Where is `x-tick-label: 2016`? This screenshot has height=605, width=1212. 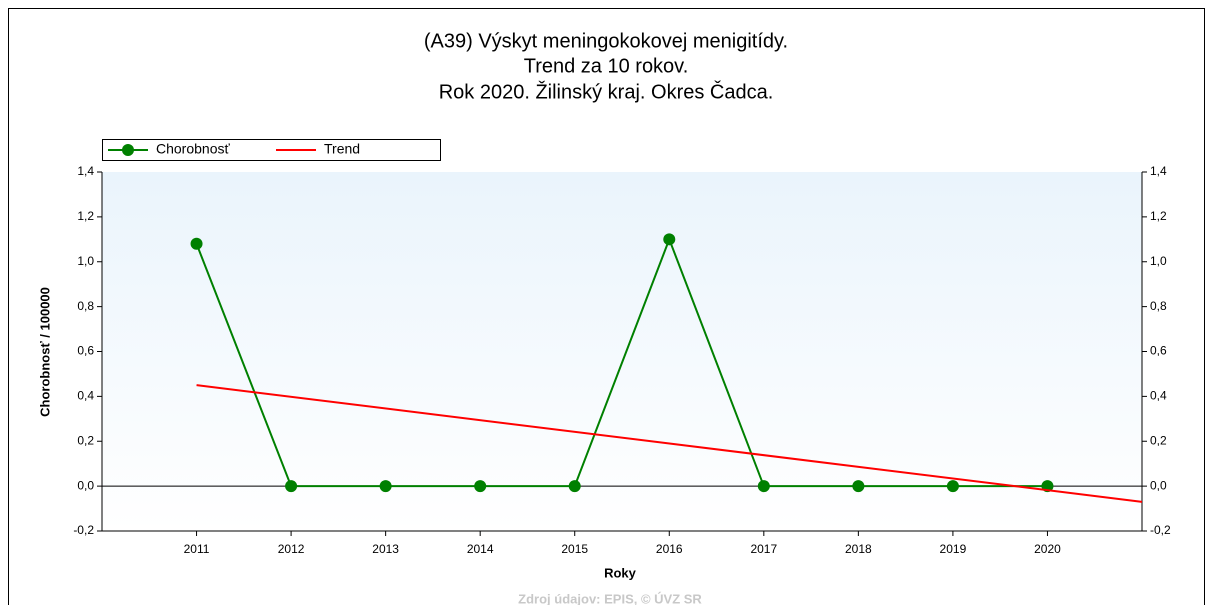 x-tick-label: 2016 is located at coordinates (669, 549).